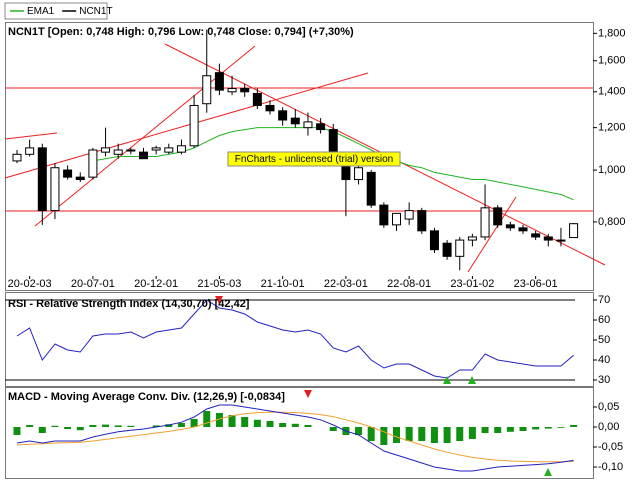  I want to click on y-tick-label: 0,800, so click(612, 222).